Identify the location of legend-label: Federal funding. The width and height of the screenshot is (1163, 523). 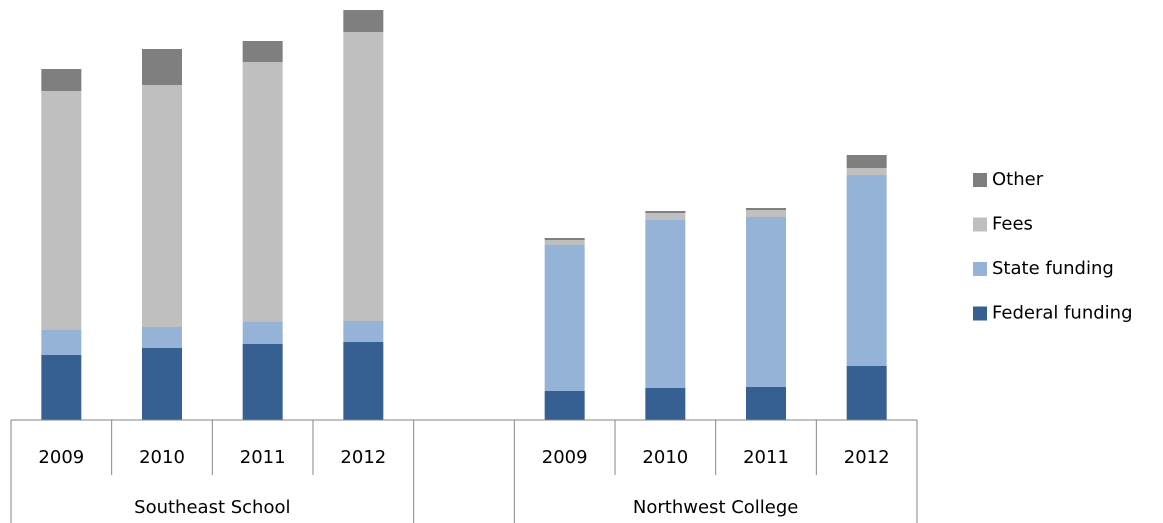
(1062, 313).